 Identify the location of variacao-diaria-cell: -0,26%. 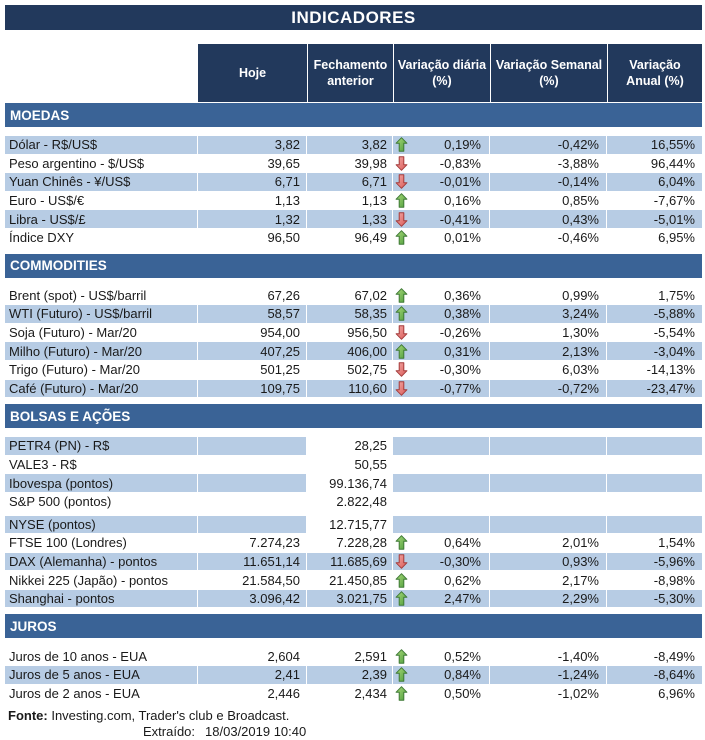
(441, 333).